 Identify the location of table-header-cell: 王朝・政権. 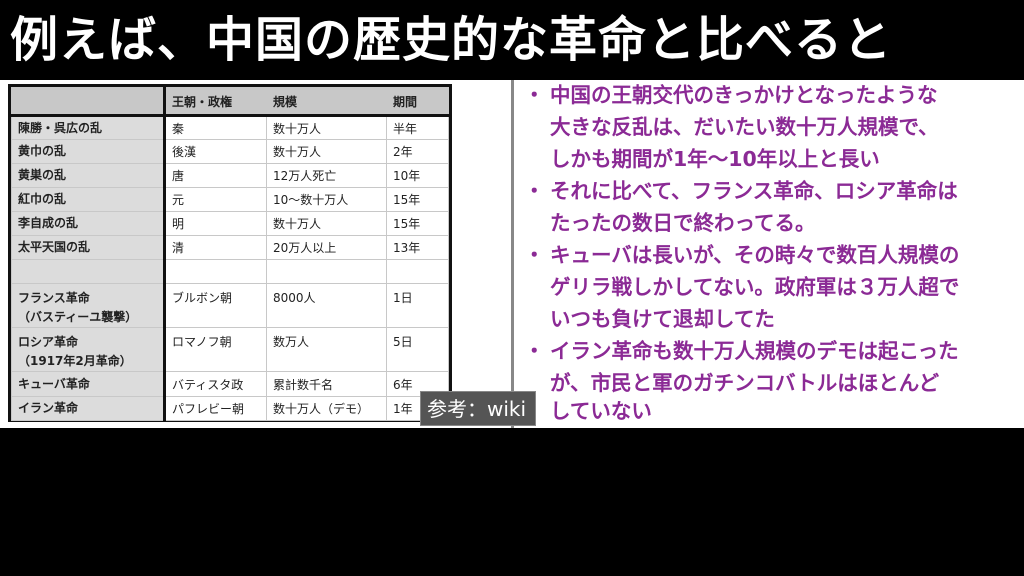
(215, 102).